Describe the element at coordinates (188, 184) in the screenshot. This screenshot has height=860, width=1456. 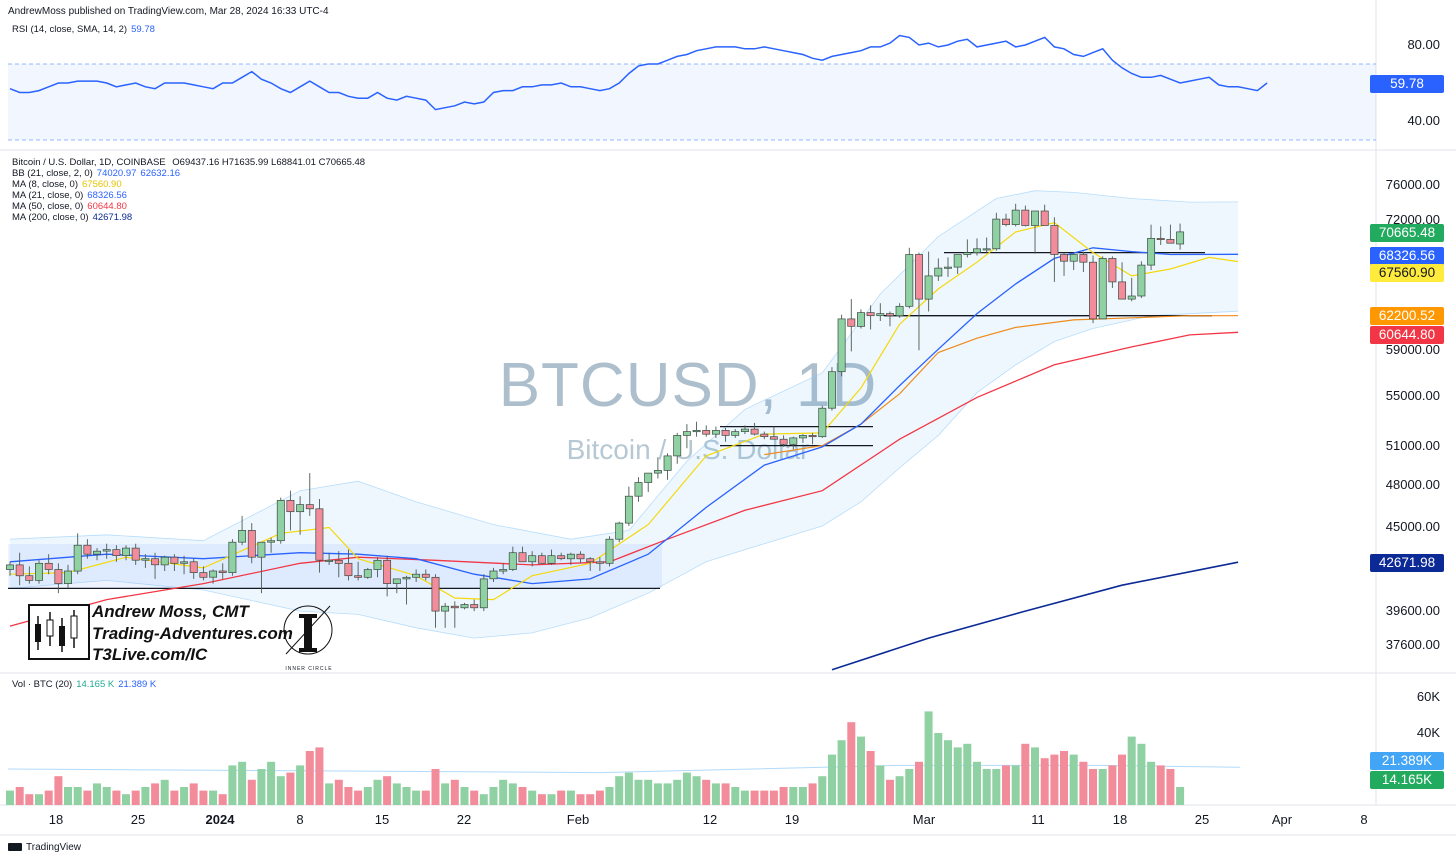
I see `ma8-legend: MA (8, close, 0) 67560.90` at that location.